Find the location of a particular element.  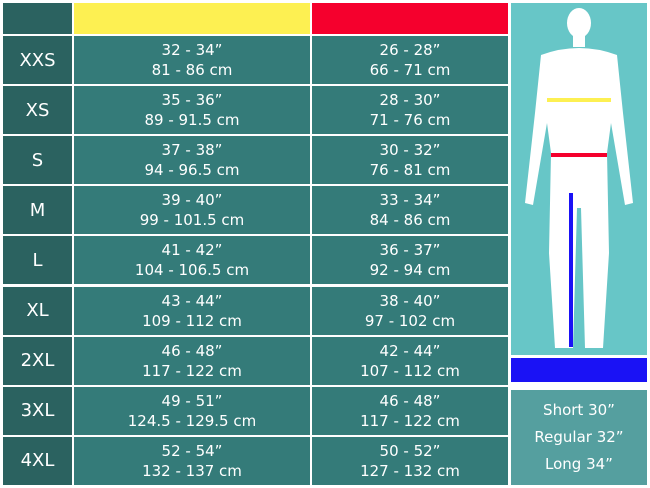

chest-cm: 132 - 137 cm is located at coordinates (192, 470).